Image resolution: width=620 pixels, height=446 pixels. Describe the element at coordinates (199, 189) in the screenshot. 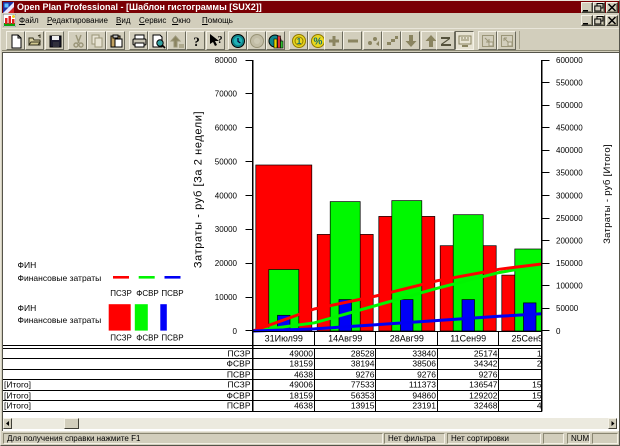

I see `svg-text: Затраты - руб [За 2 недели]` at that location.